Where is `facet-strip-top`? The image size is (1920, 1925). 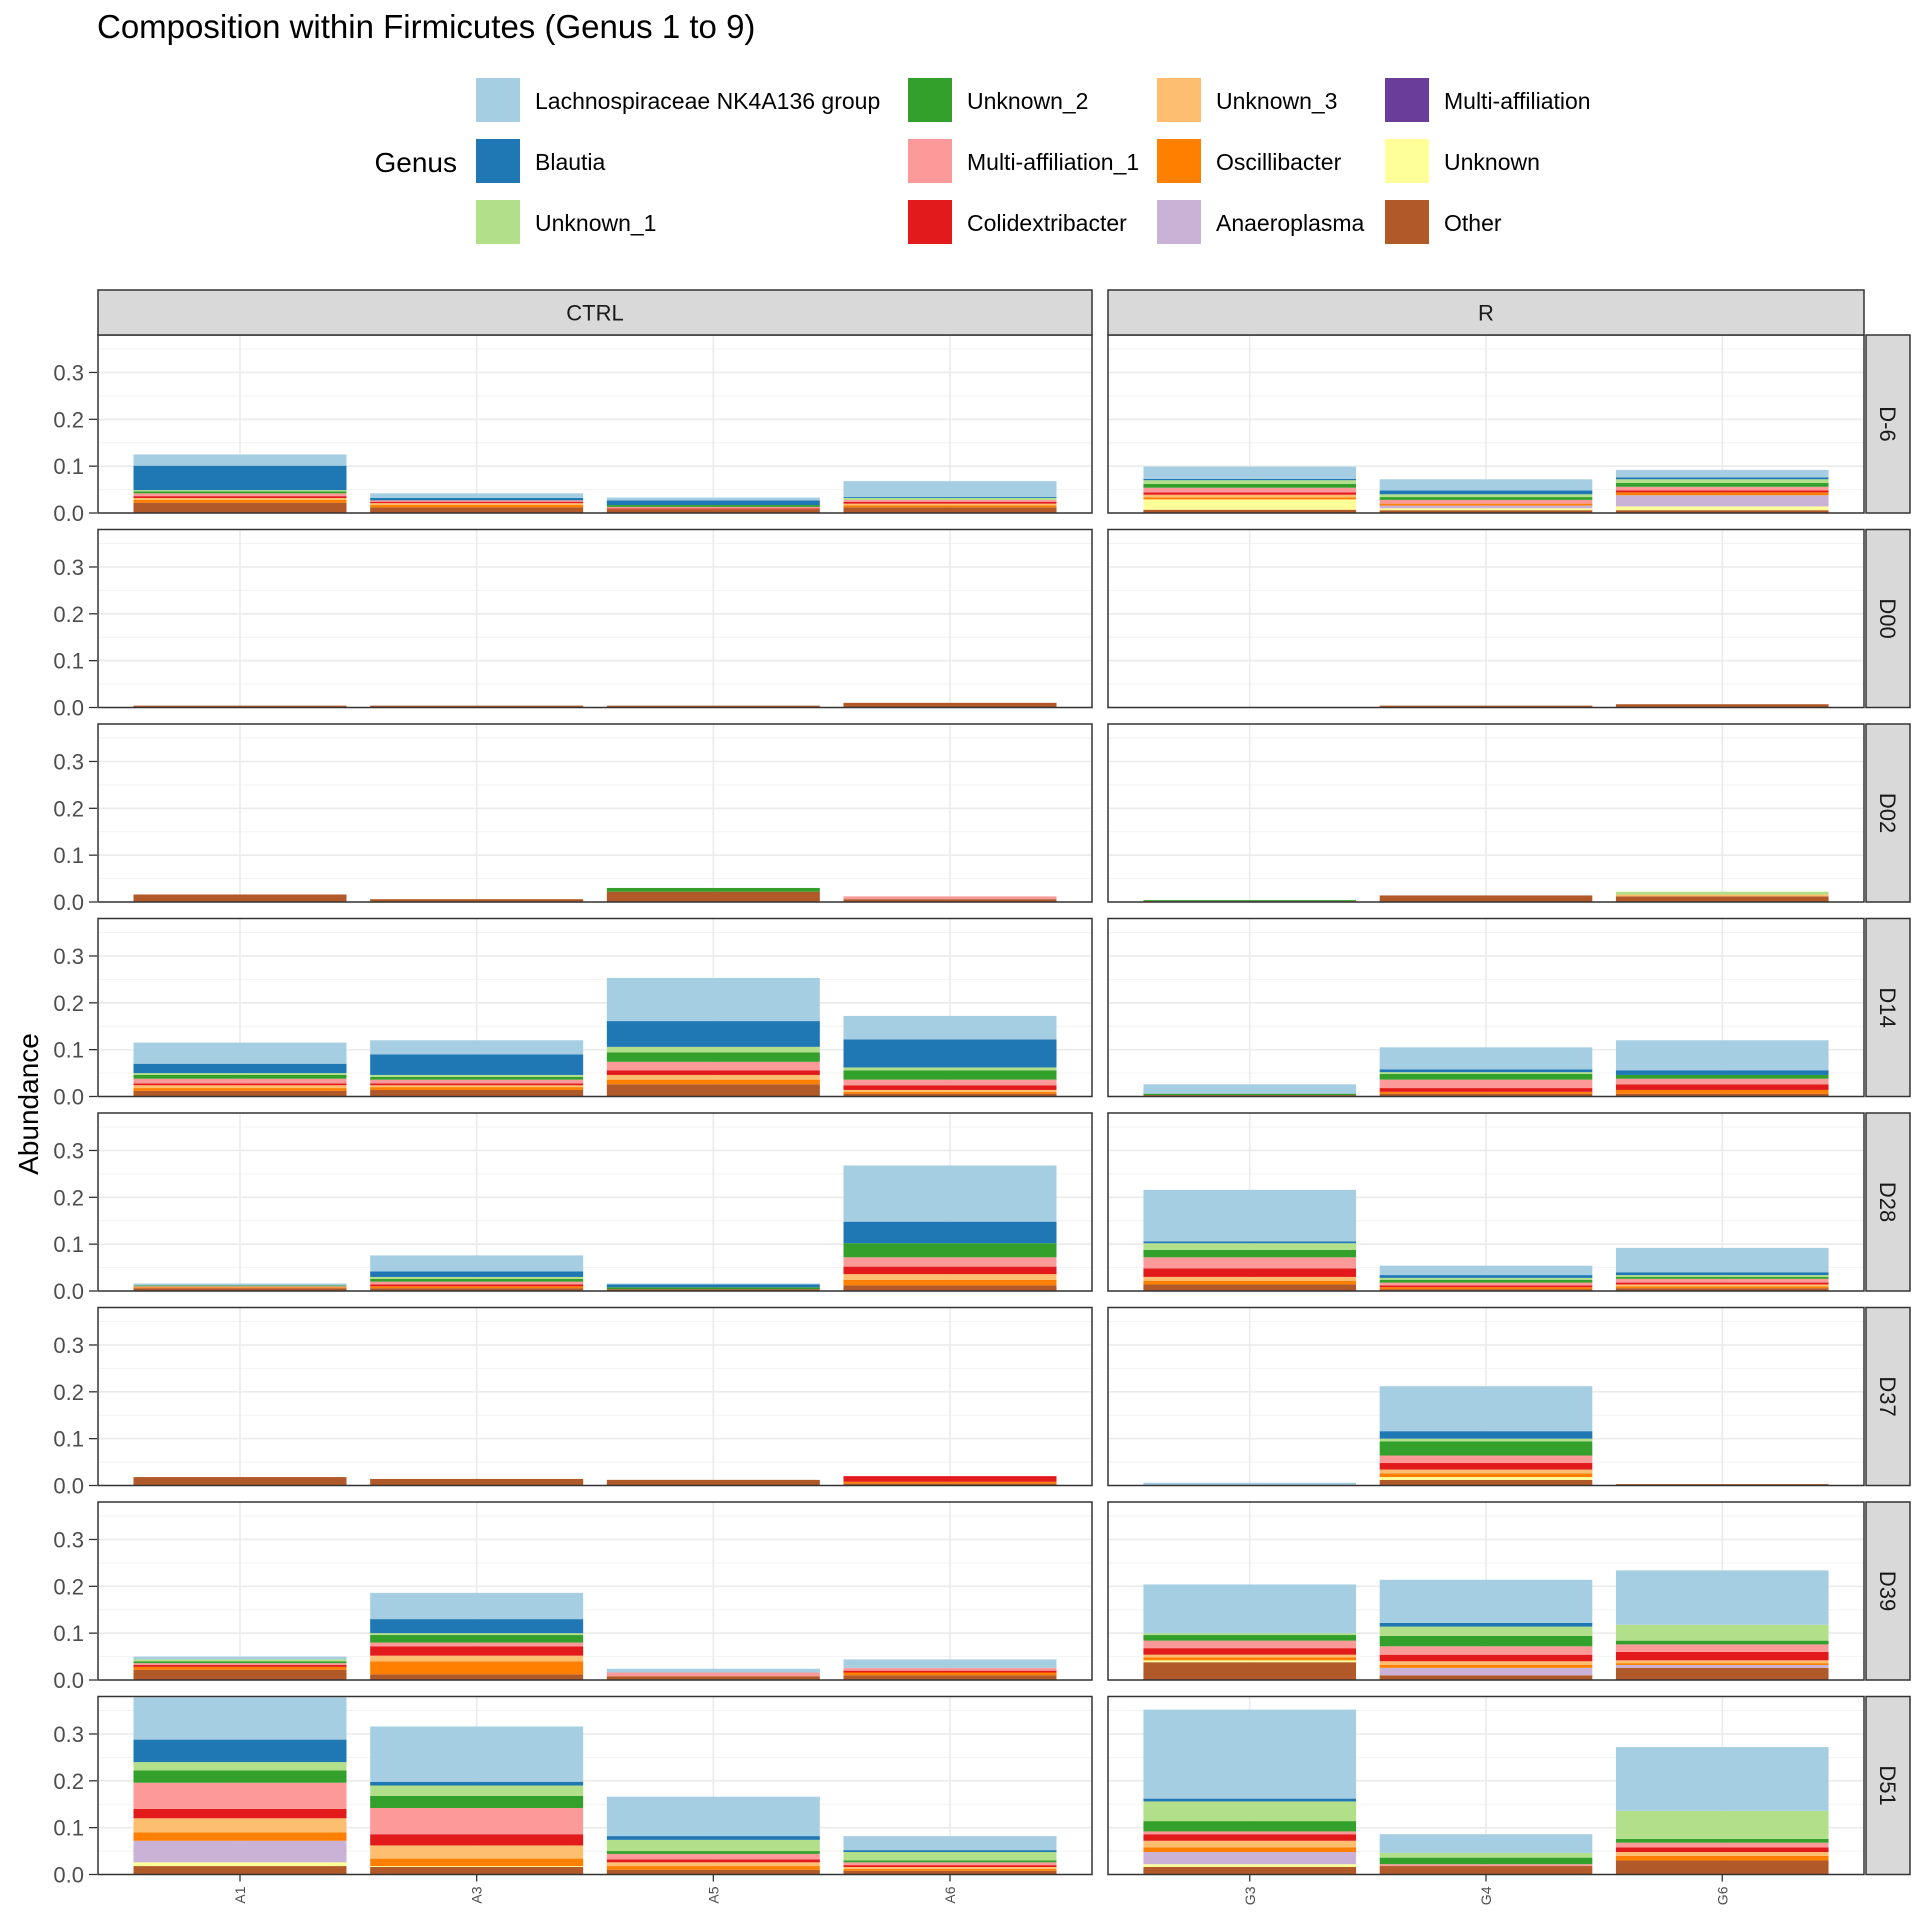
facet-strip-top is located at coordinates (1486, 312).